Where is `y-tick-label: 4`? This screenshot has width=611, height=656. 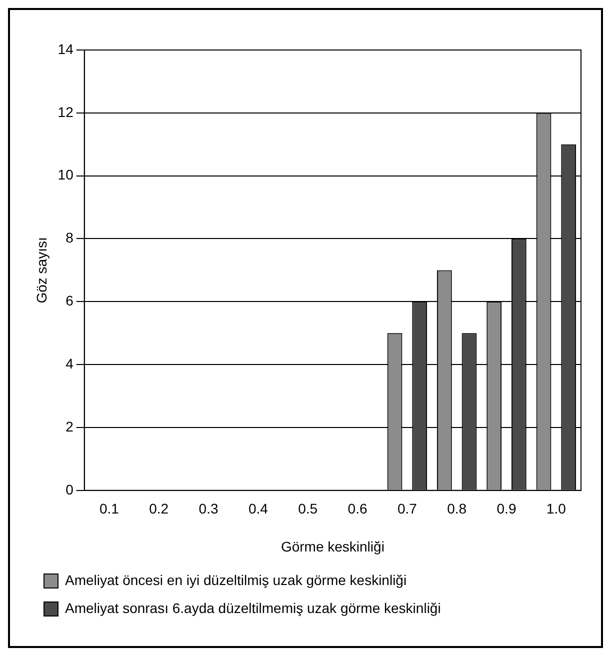 y-tick-label: 4 is located at coordinates (70, 363).